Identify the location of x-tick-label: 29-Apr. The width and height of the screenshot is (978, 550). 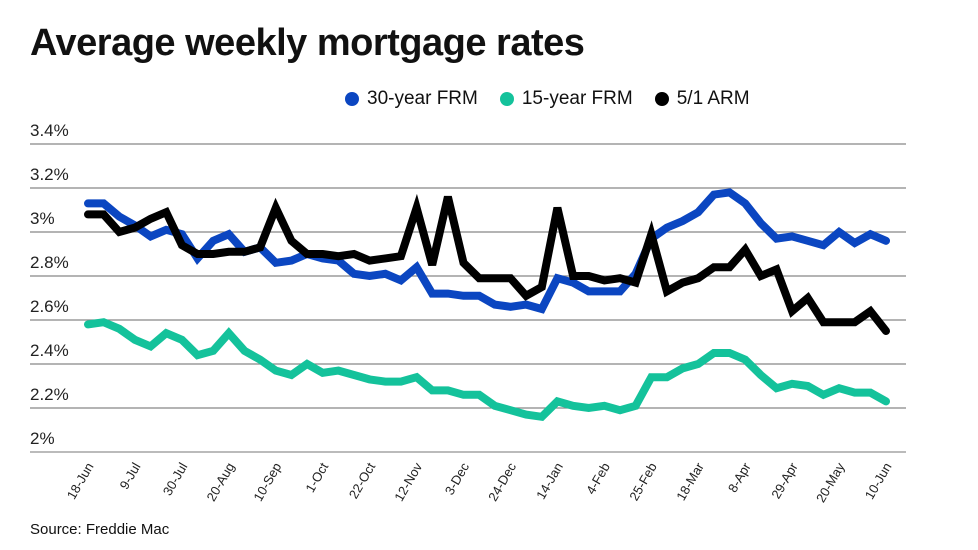
(784, 480).